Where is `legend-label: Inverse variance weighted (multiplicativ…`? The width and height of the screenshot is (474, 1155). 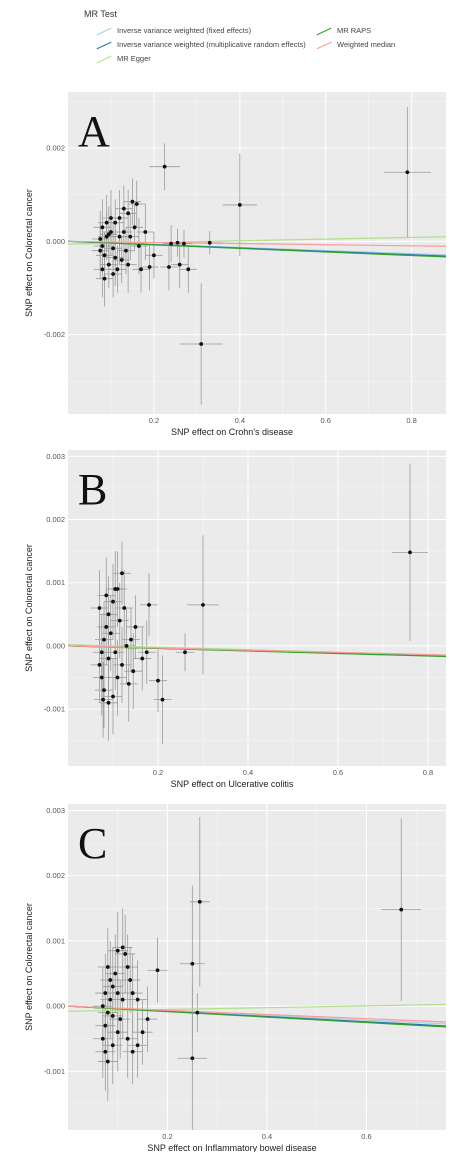
legend-label: Inverse variance weighted (multiplicativ… is located at coordinates (211, 44).